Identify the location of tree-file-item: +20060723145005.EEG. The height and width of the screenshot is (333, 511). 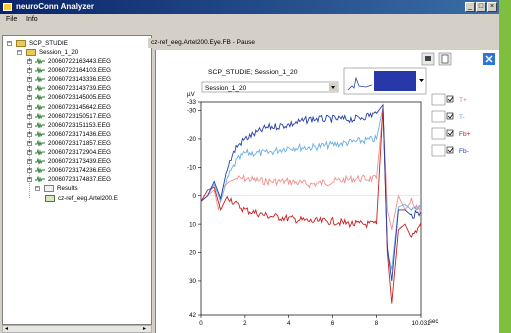
(87, 97).